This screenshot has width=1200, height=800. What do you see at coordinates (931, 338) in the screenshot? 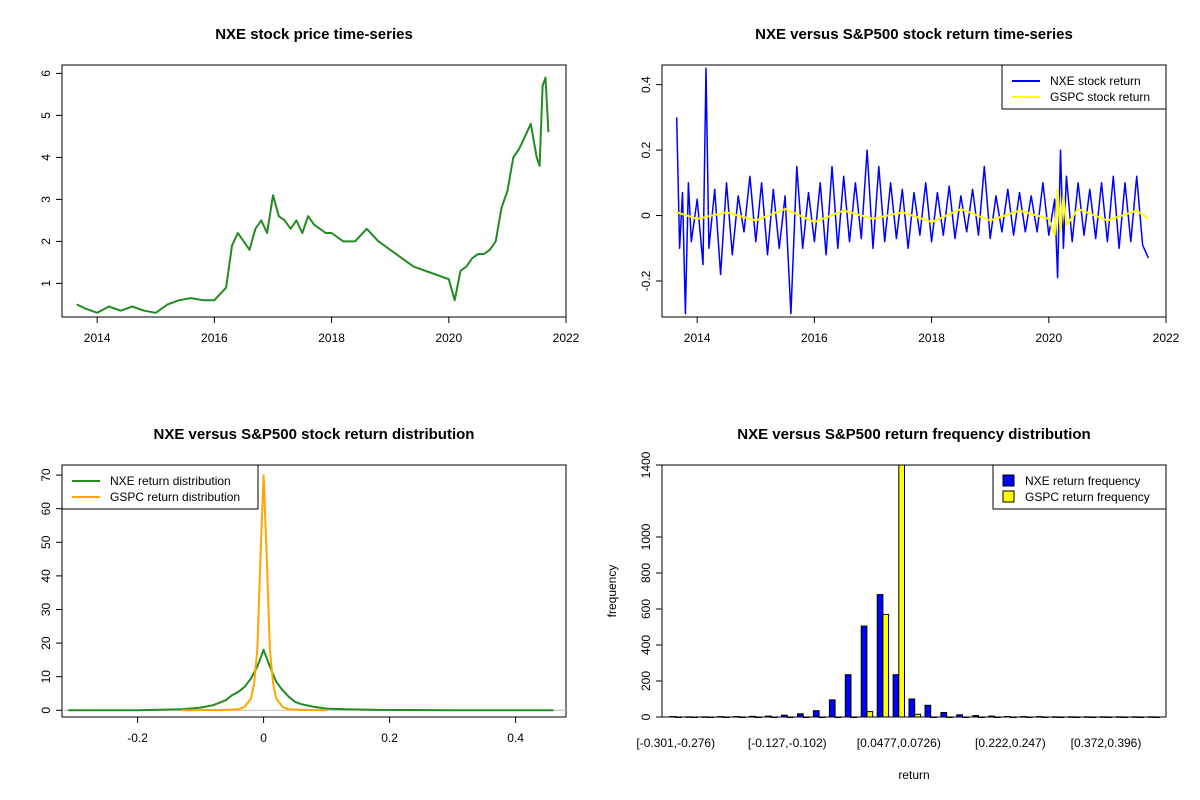
I see `x-tick-label: 2018` at bounding box center [931, 338].